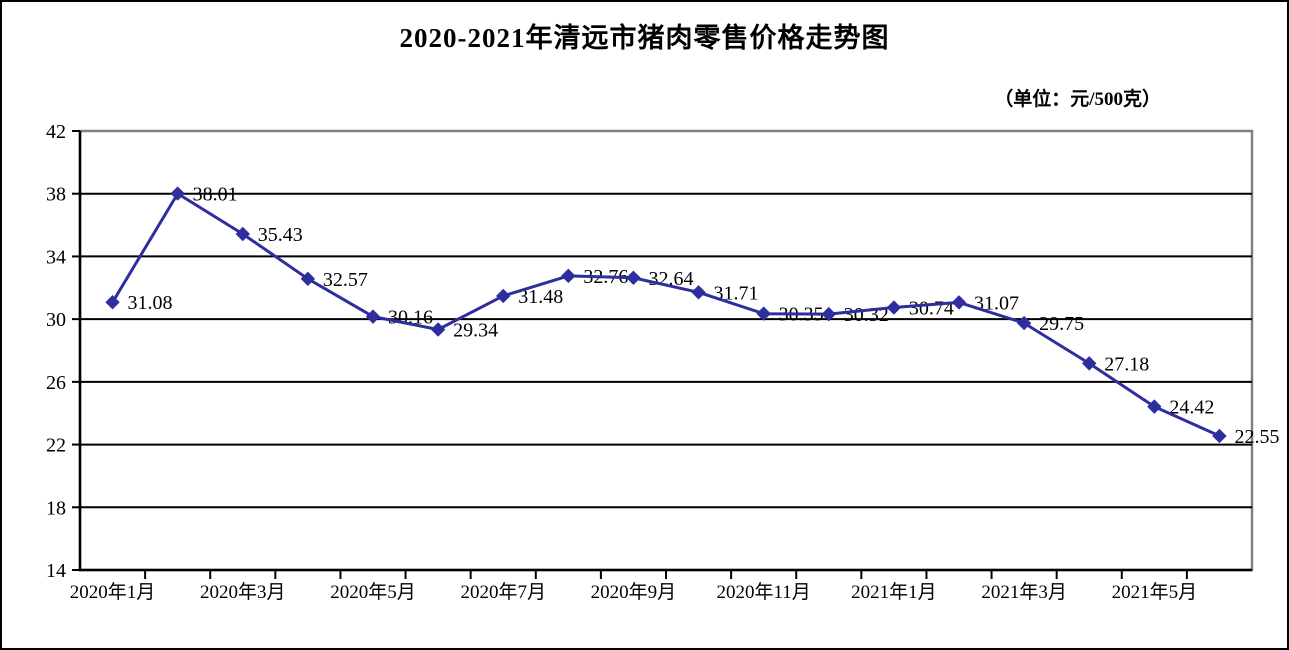 The width and height of the screenshot is (1289, 650). What do you see at coordinates (243, 592) in the screenshot?
I see `x-tick-label: 2020年3月` at bounding box center [243, 592].